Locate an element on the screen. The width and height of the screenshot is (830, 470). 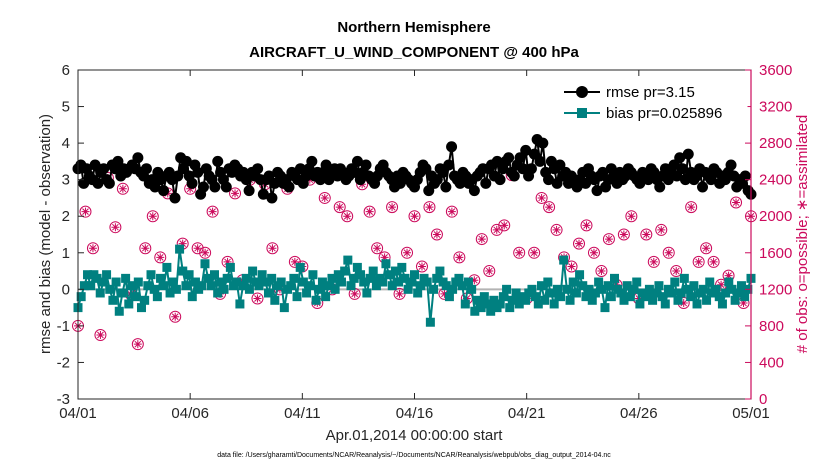
y-tick-label: 6 is located at coordinates (66, 70).